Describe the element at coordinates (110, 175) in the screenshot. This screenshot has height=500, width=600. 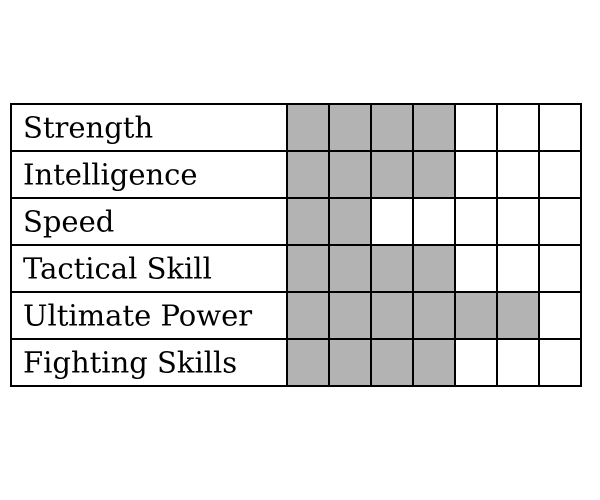
I see `row-label: Intelligence` at that location.